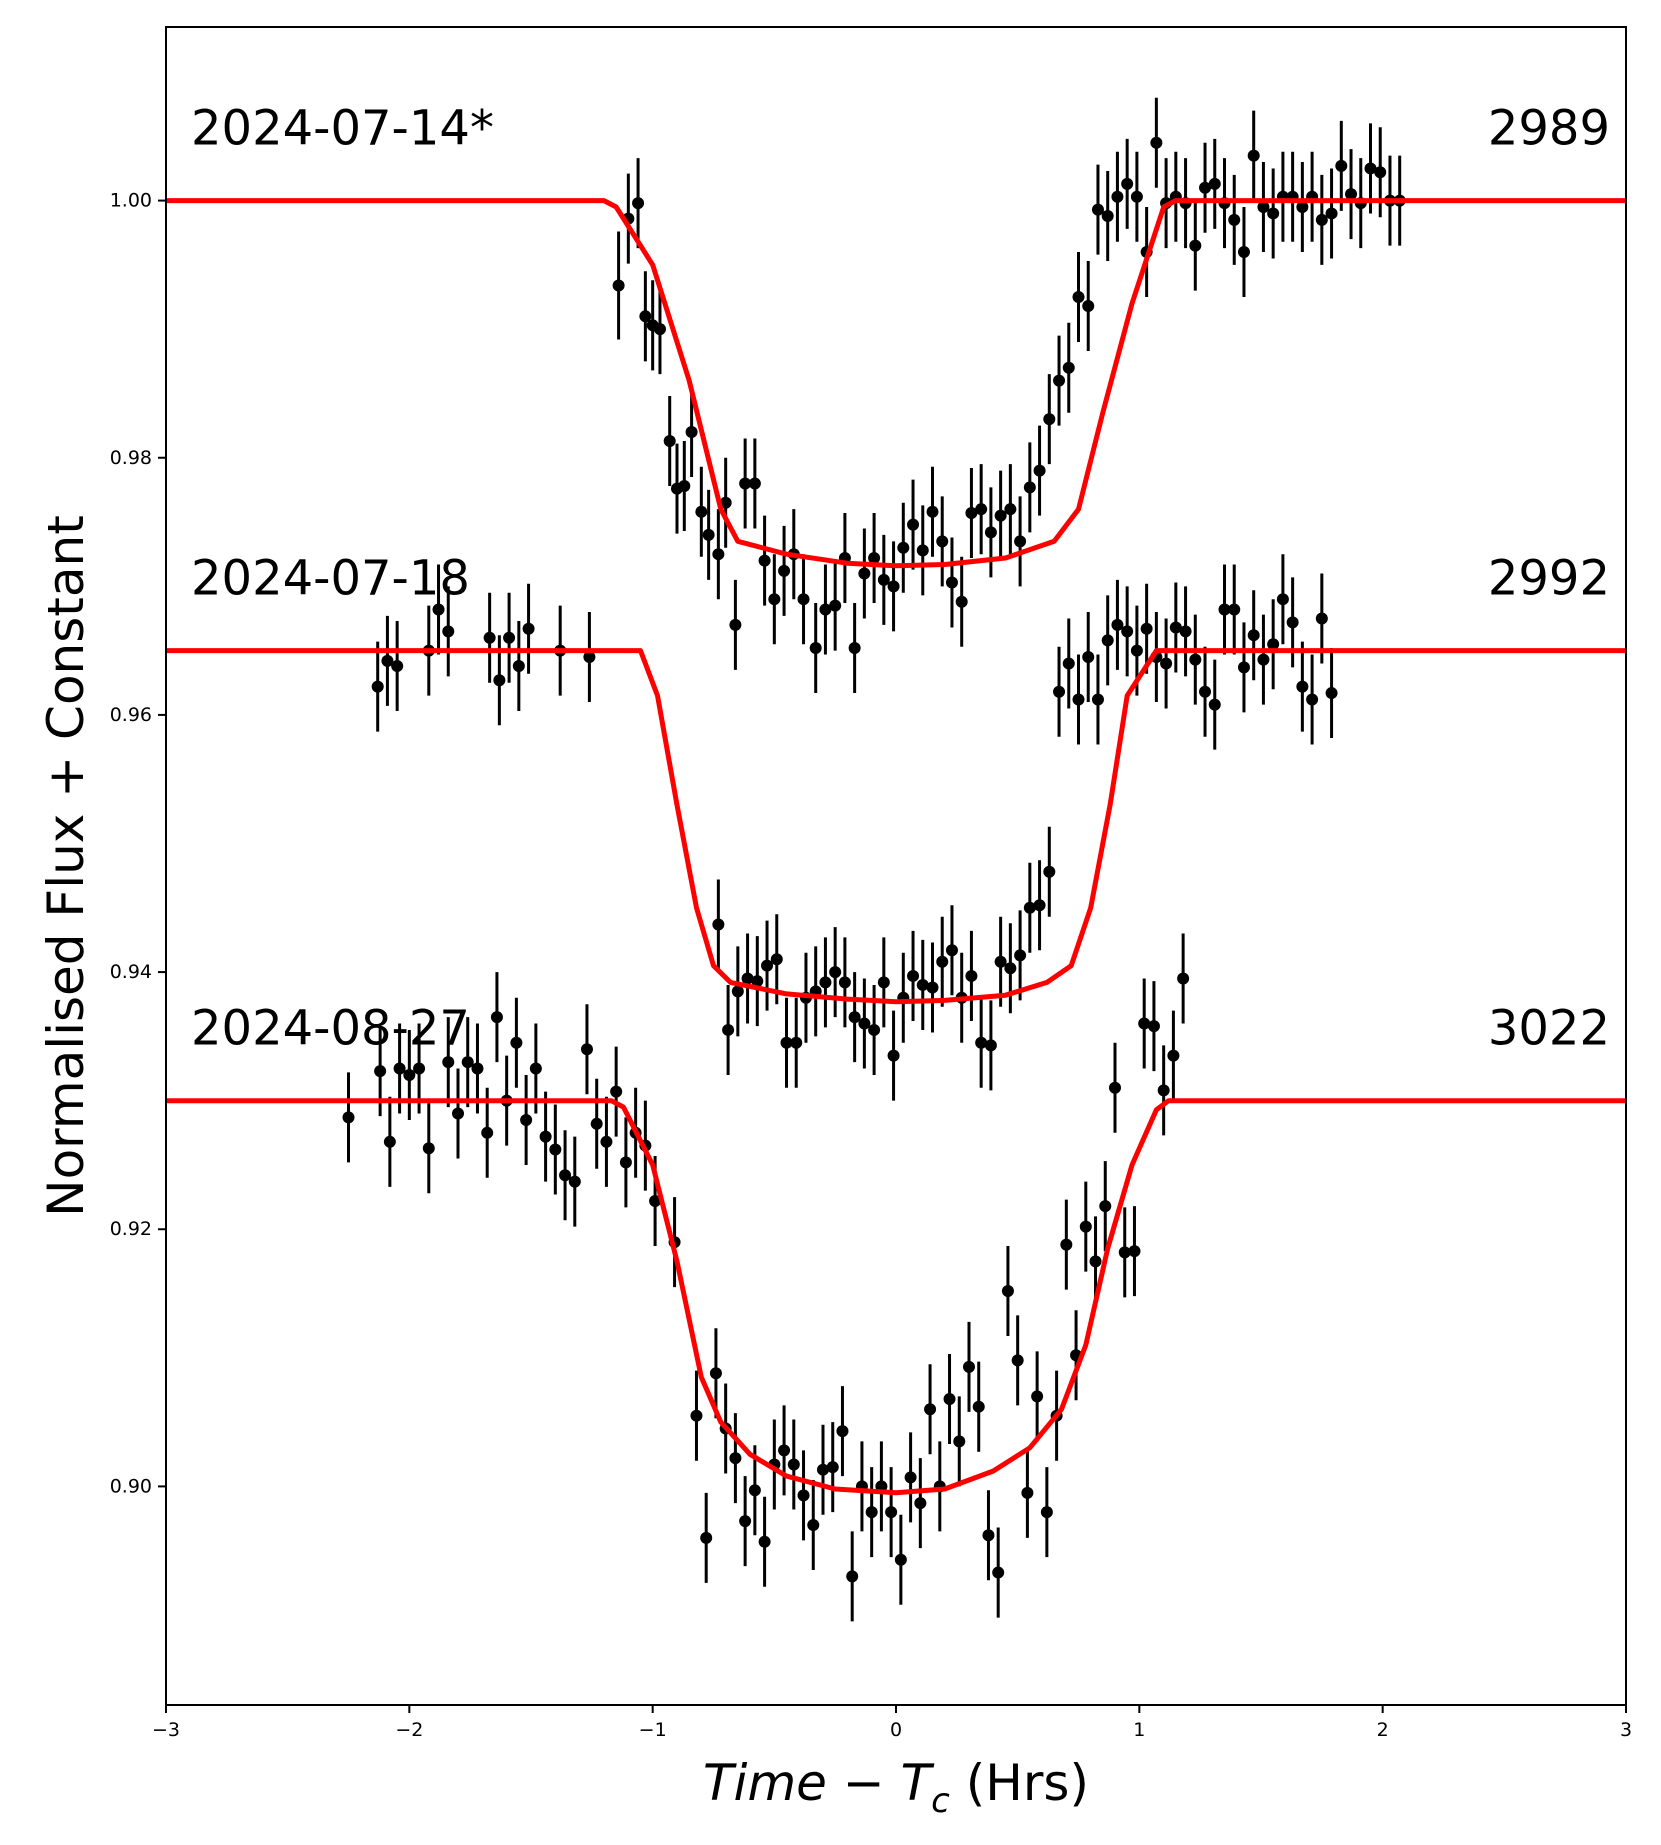 The width and height of the screenshot is (1661, 1845). I want to click on y-tick-label: 0.92, so click(131, 1229).